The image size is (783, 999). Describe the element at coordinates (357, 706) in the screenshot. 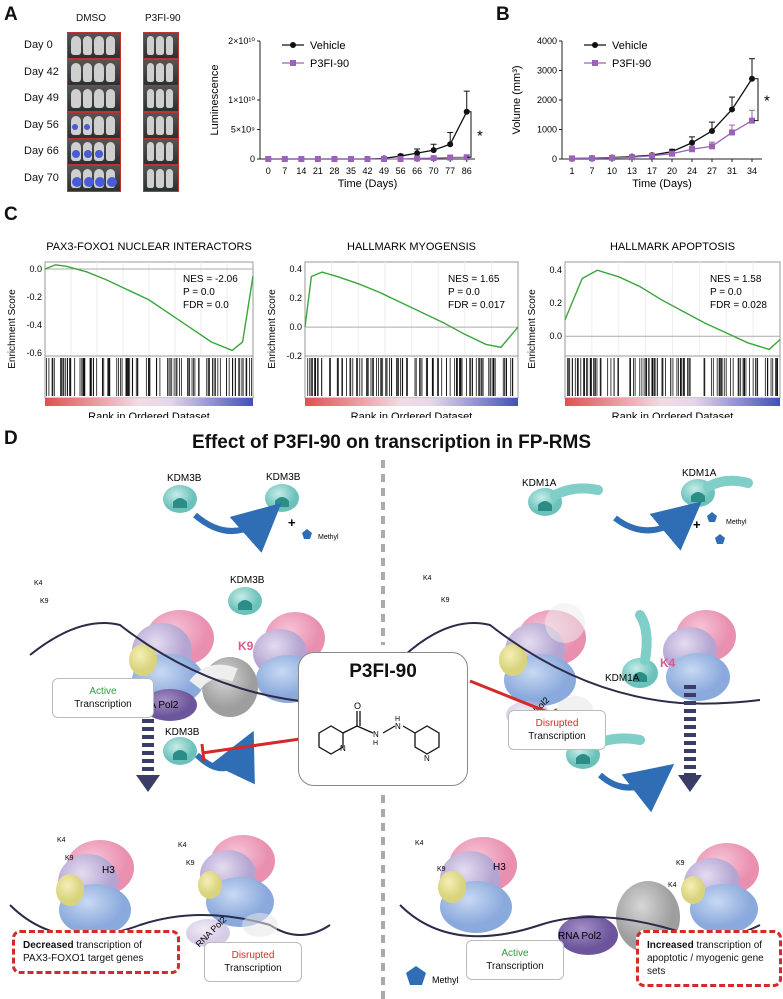

I see `svg-text: O` at that location.